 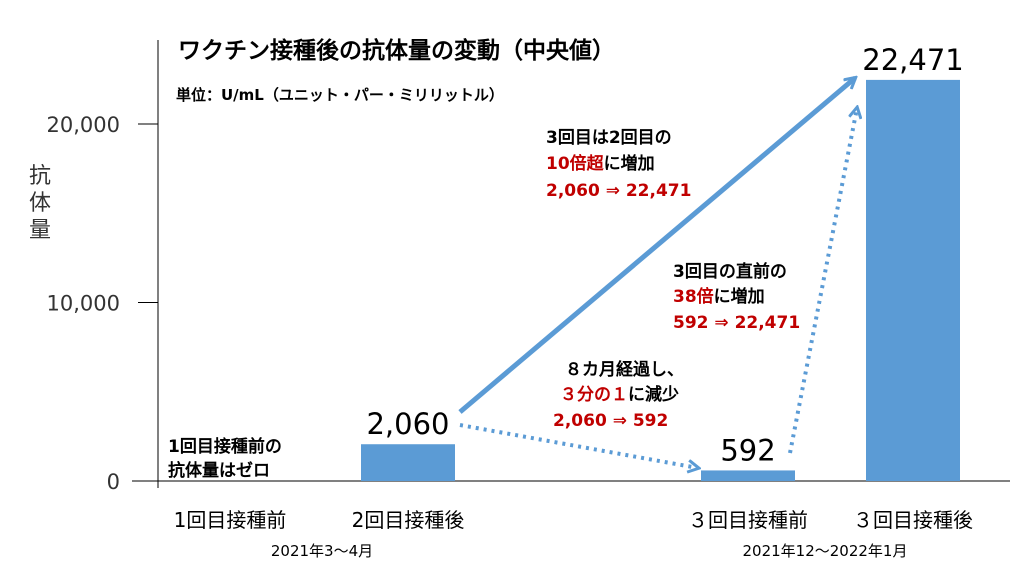 What do you see at coordinates (912, 60) in the screenshot?
I see `value-label-4: 22,471` at bounding box center [912, 60].